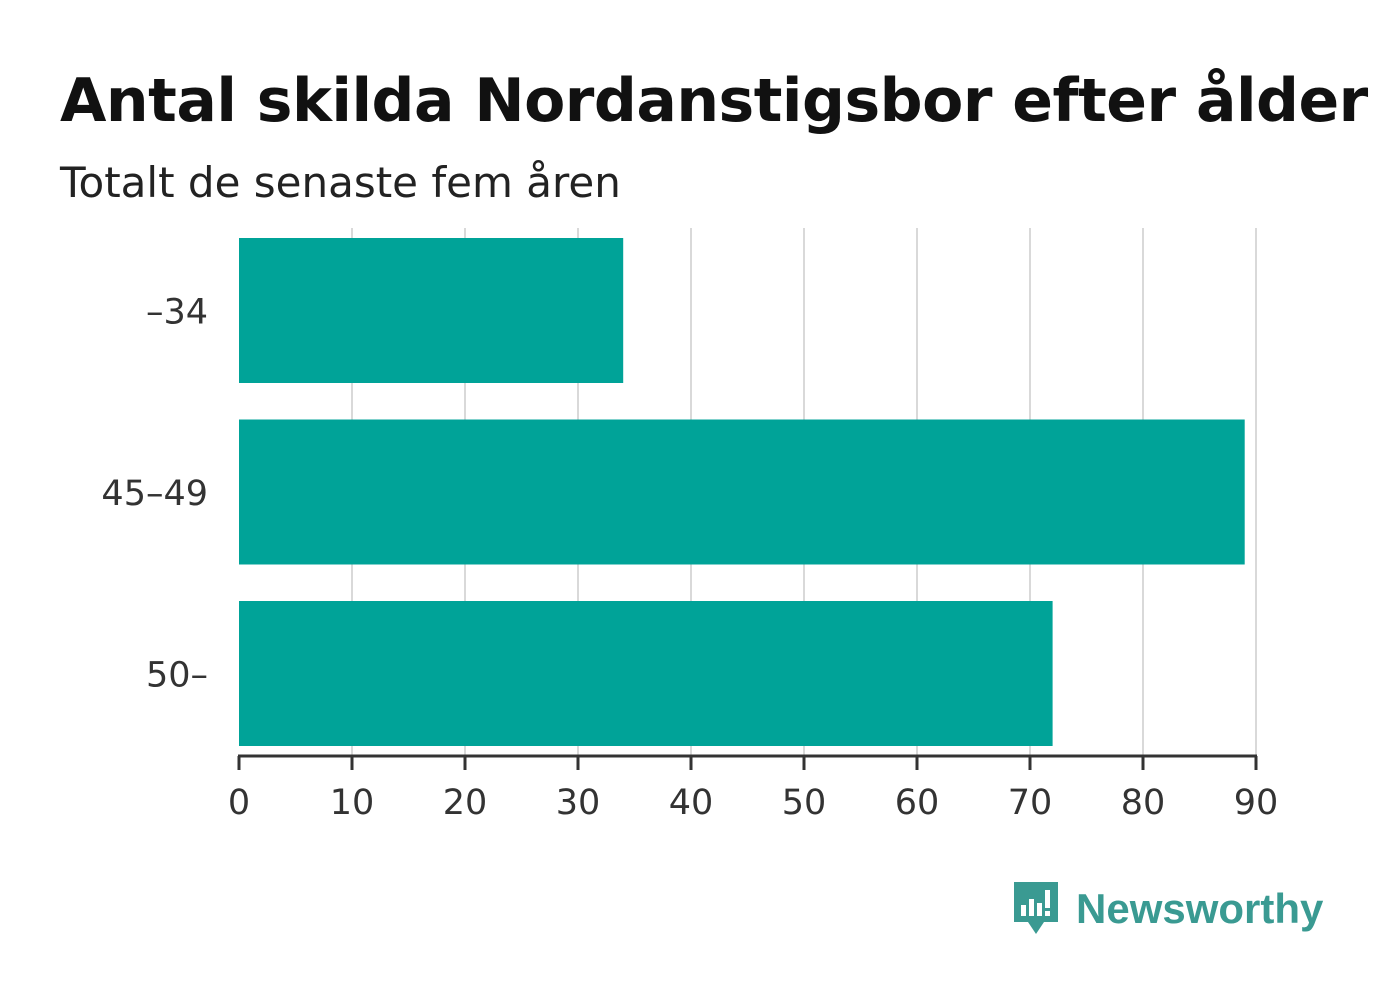  I want to click on x-tick-label-0: 0, so click(239, 803).